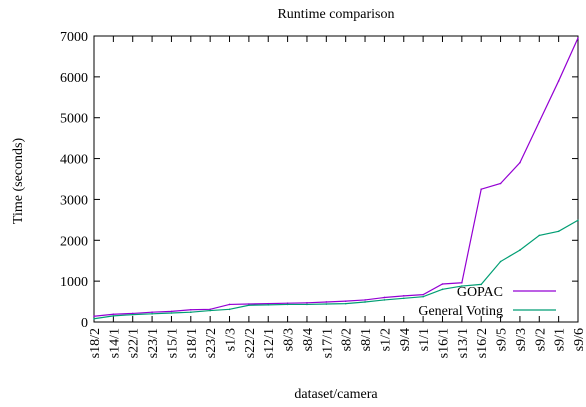 The image size is (586, 407). Describe the element at coordinates (74, 78) in the screenshot. I see `y-tick-label: 6000` at that location.